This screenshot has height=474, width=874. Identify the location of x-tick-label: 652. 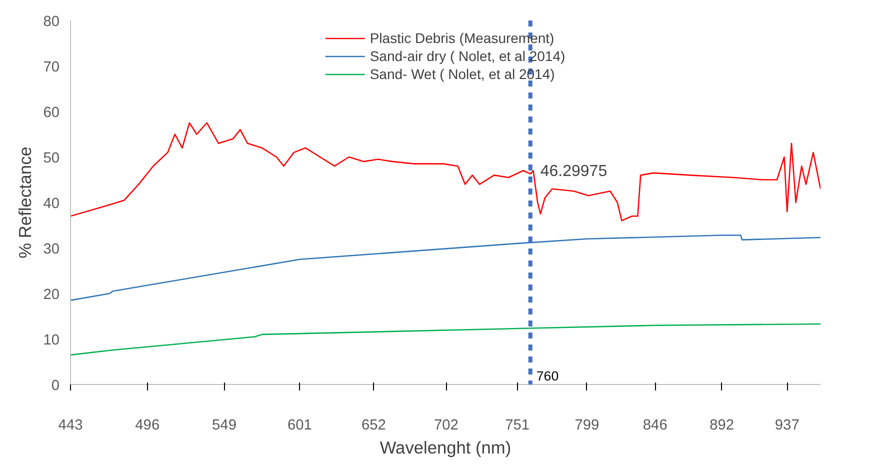
(373, 426).